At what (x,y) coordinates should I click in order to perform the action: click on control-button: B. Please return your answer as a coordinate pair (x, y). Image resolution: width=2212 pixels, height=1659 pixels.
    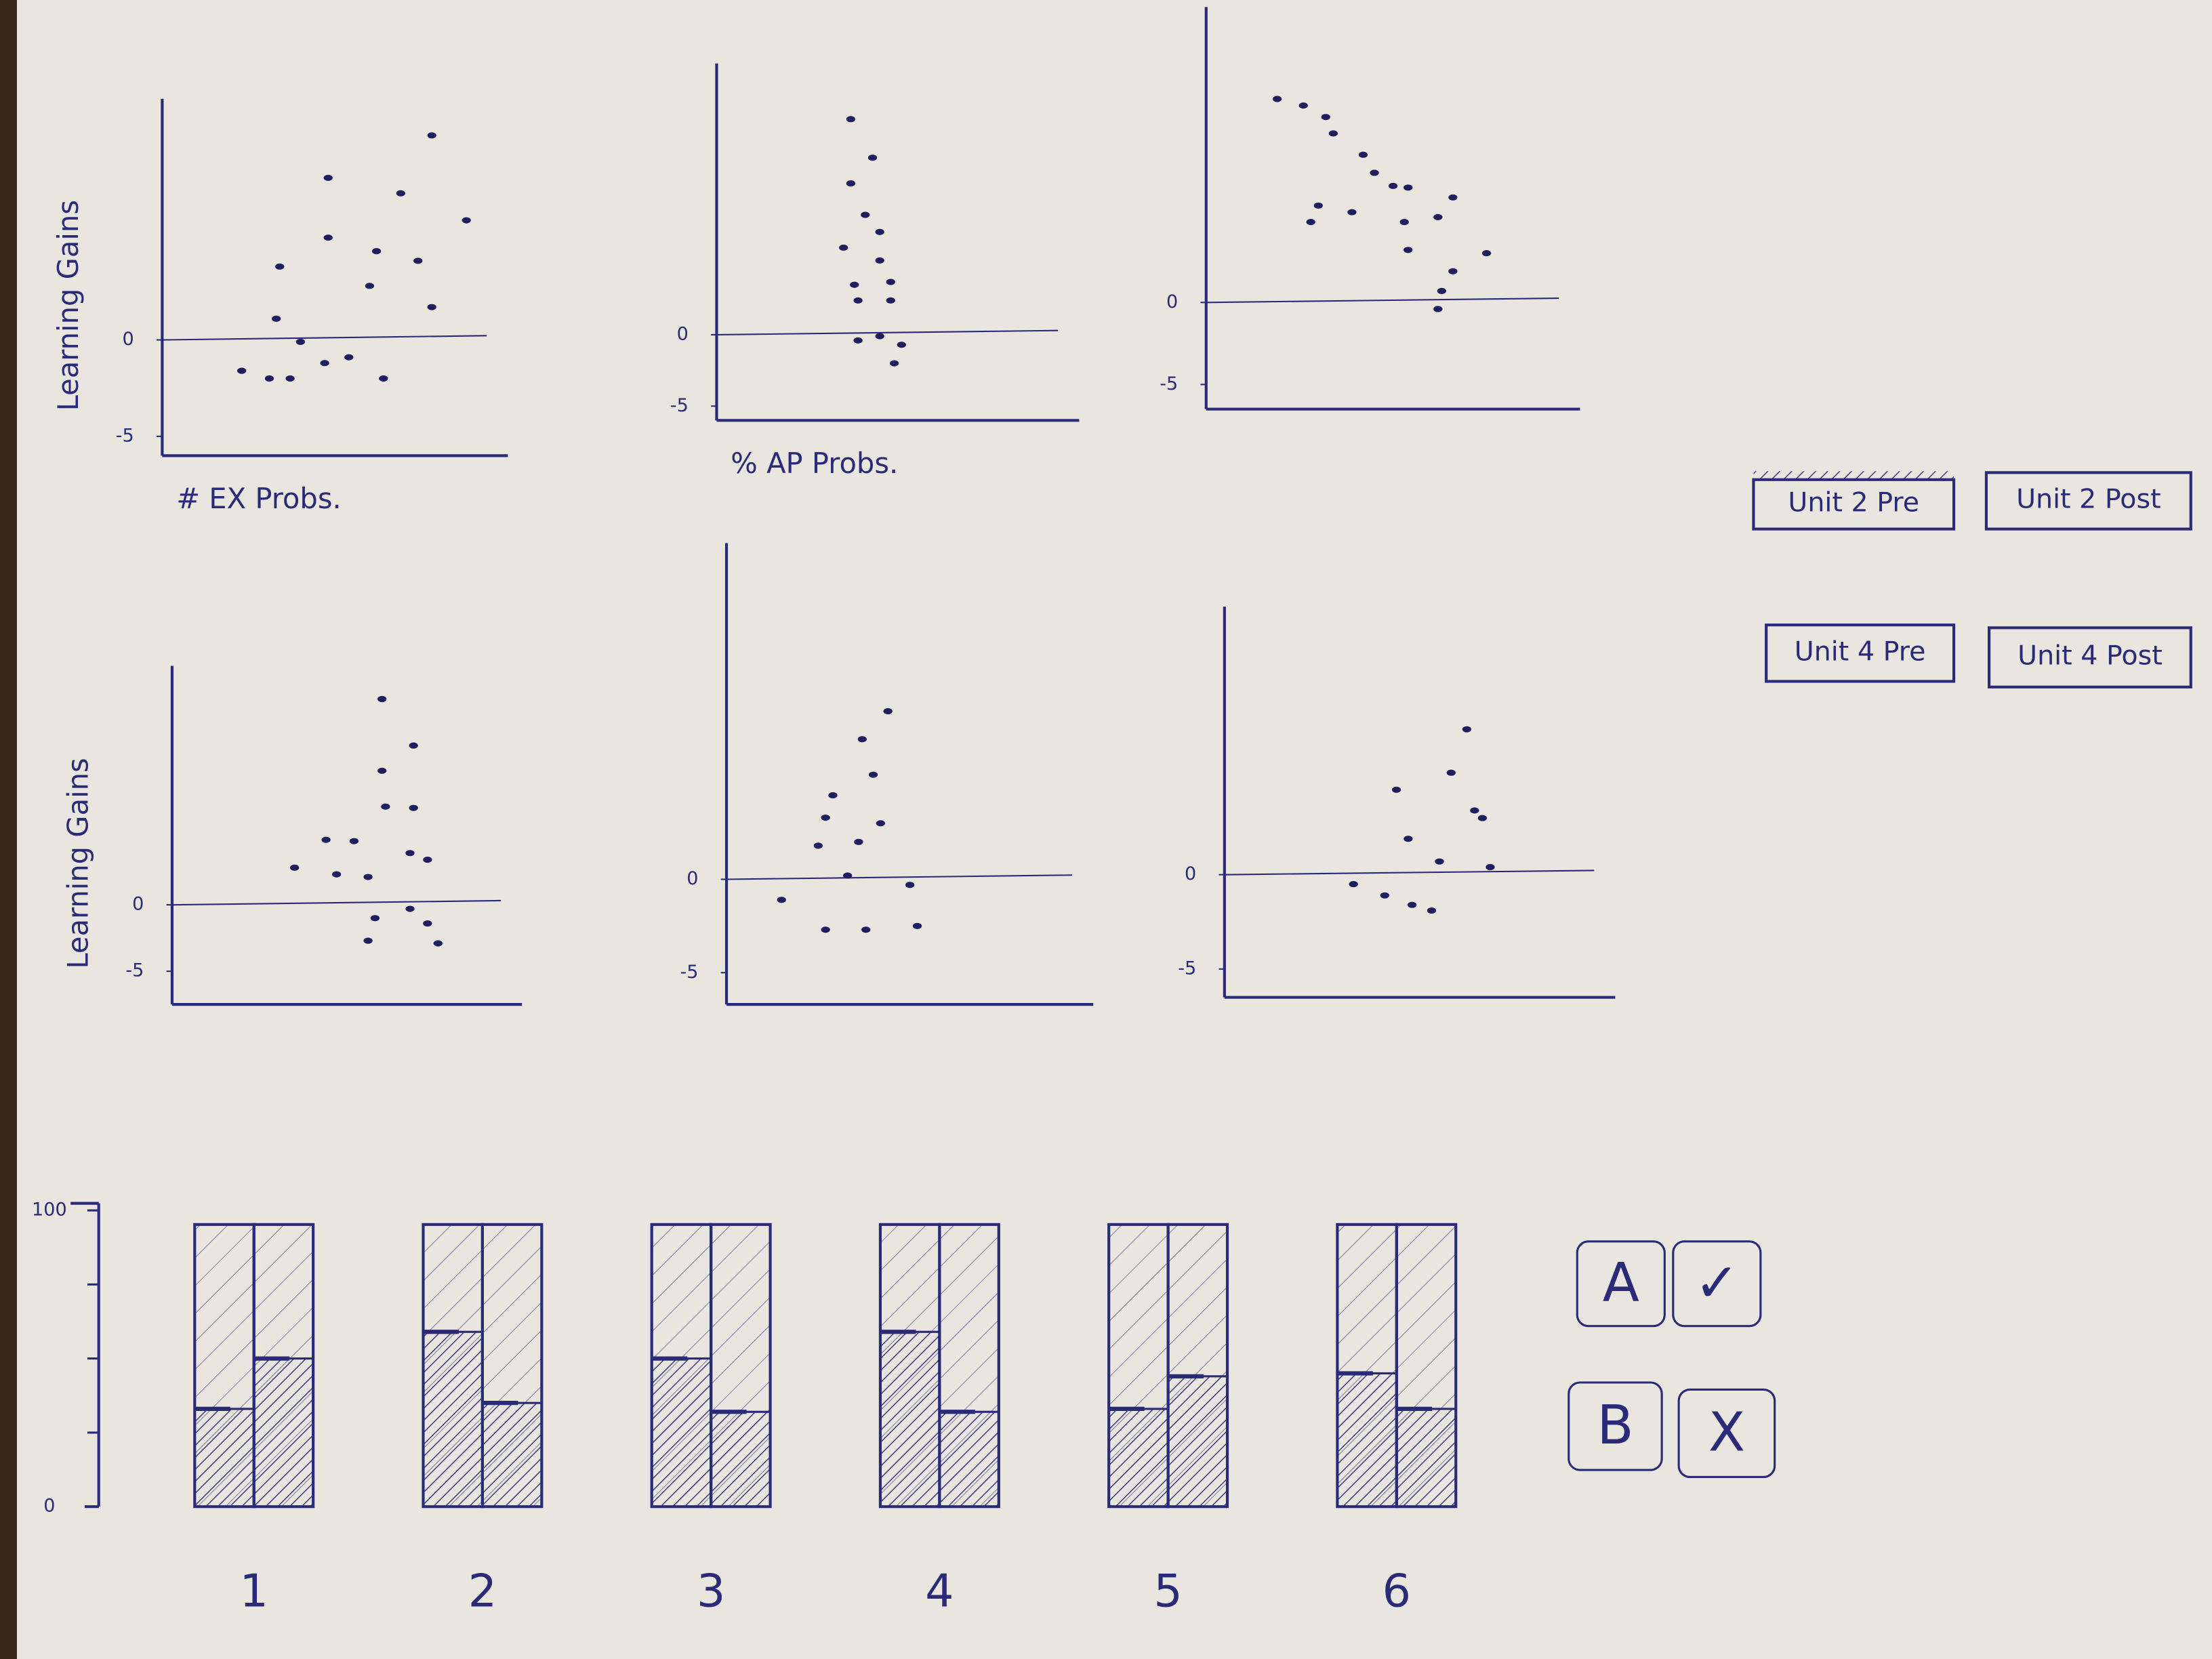
    Looking at the image, I should click on (1615, 1426).